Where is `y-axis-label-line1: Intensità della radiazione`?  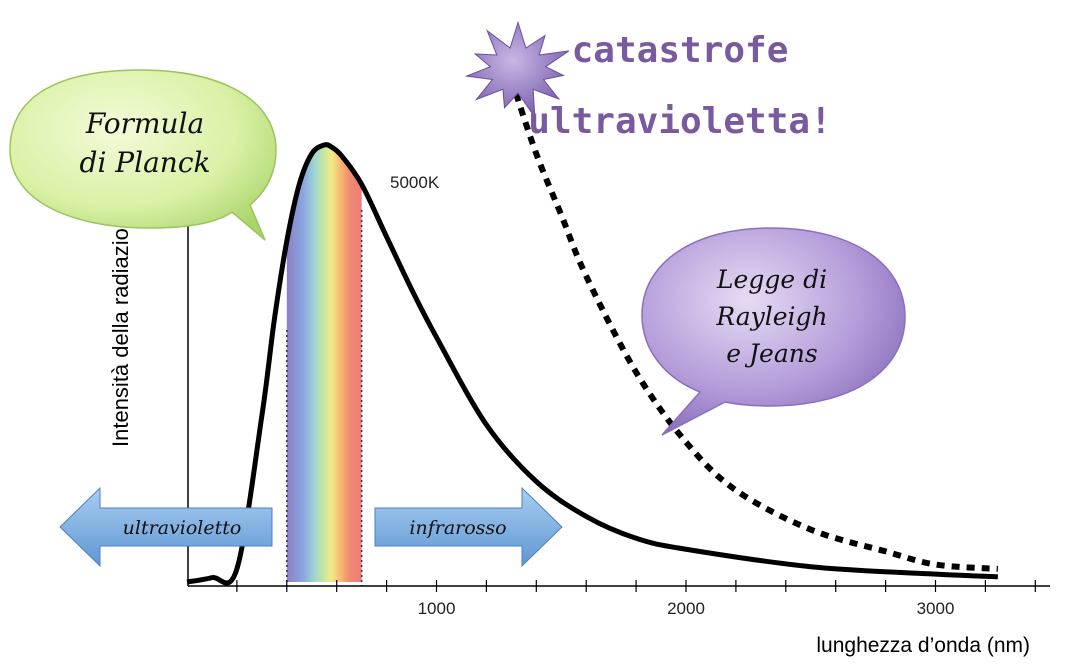 y-axis-label-line1: Intensità della radiazione is located at coordinates (120, 325).